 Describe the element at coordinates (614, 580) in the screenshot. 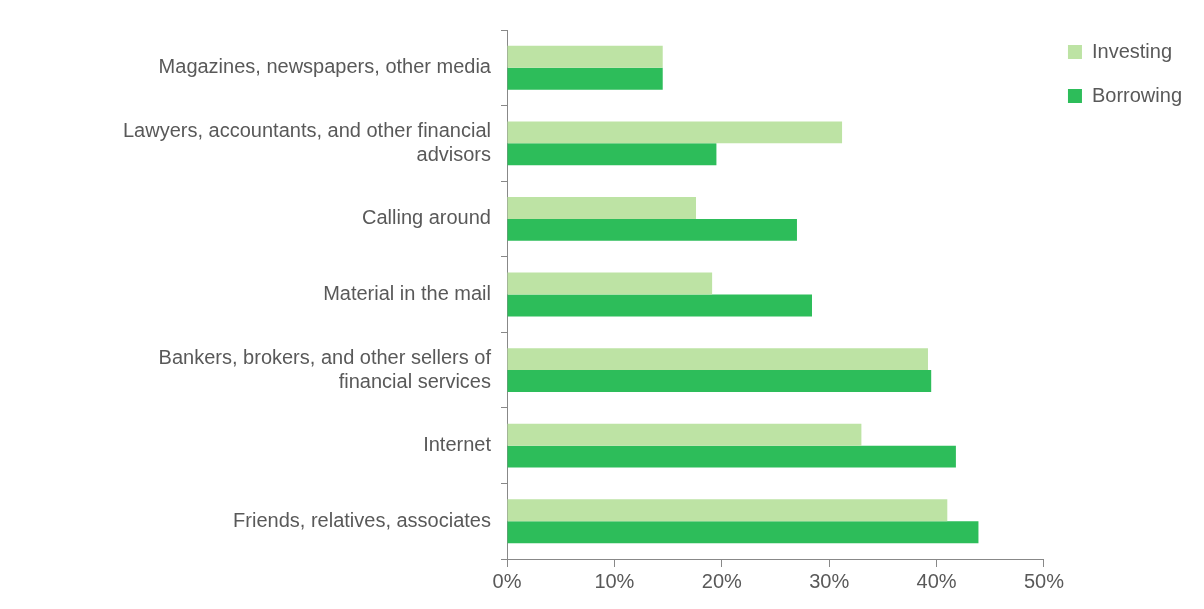

I see `x-tick-label: 10%` at that location.